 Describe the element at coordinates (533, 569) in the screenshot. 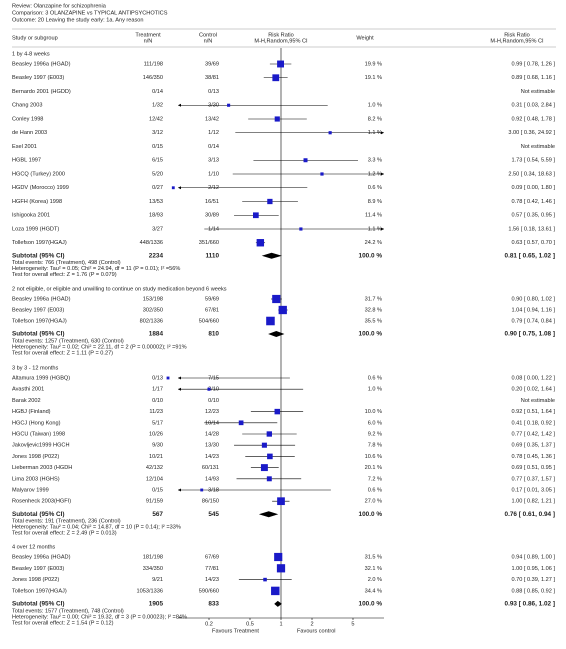

I see `effect-label: 1.00 [ 0.95, 1.06 ]` at that location.